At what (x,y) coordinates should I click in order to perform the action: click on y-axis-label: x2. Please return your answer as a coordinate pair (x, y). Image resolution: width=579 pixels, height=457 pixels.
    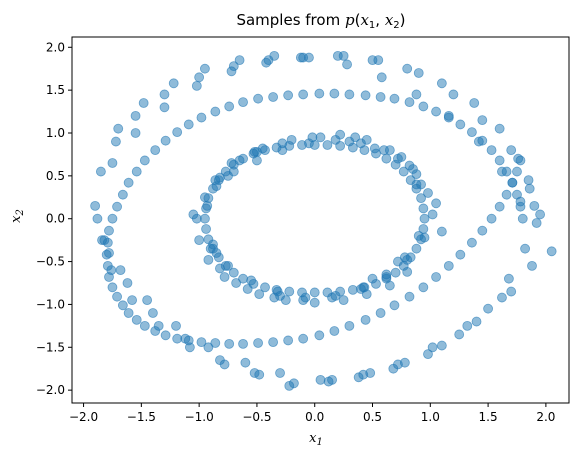
    Looking at the image, I should click on (17, 216).